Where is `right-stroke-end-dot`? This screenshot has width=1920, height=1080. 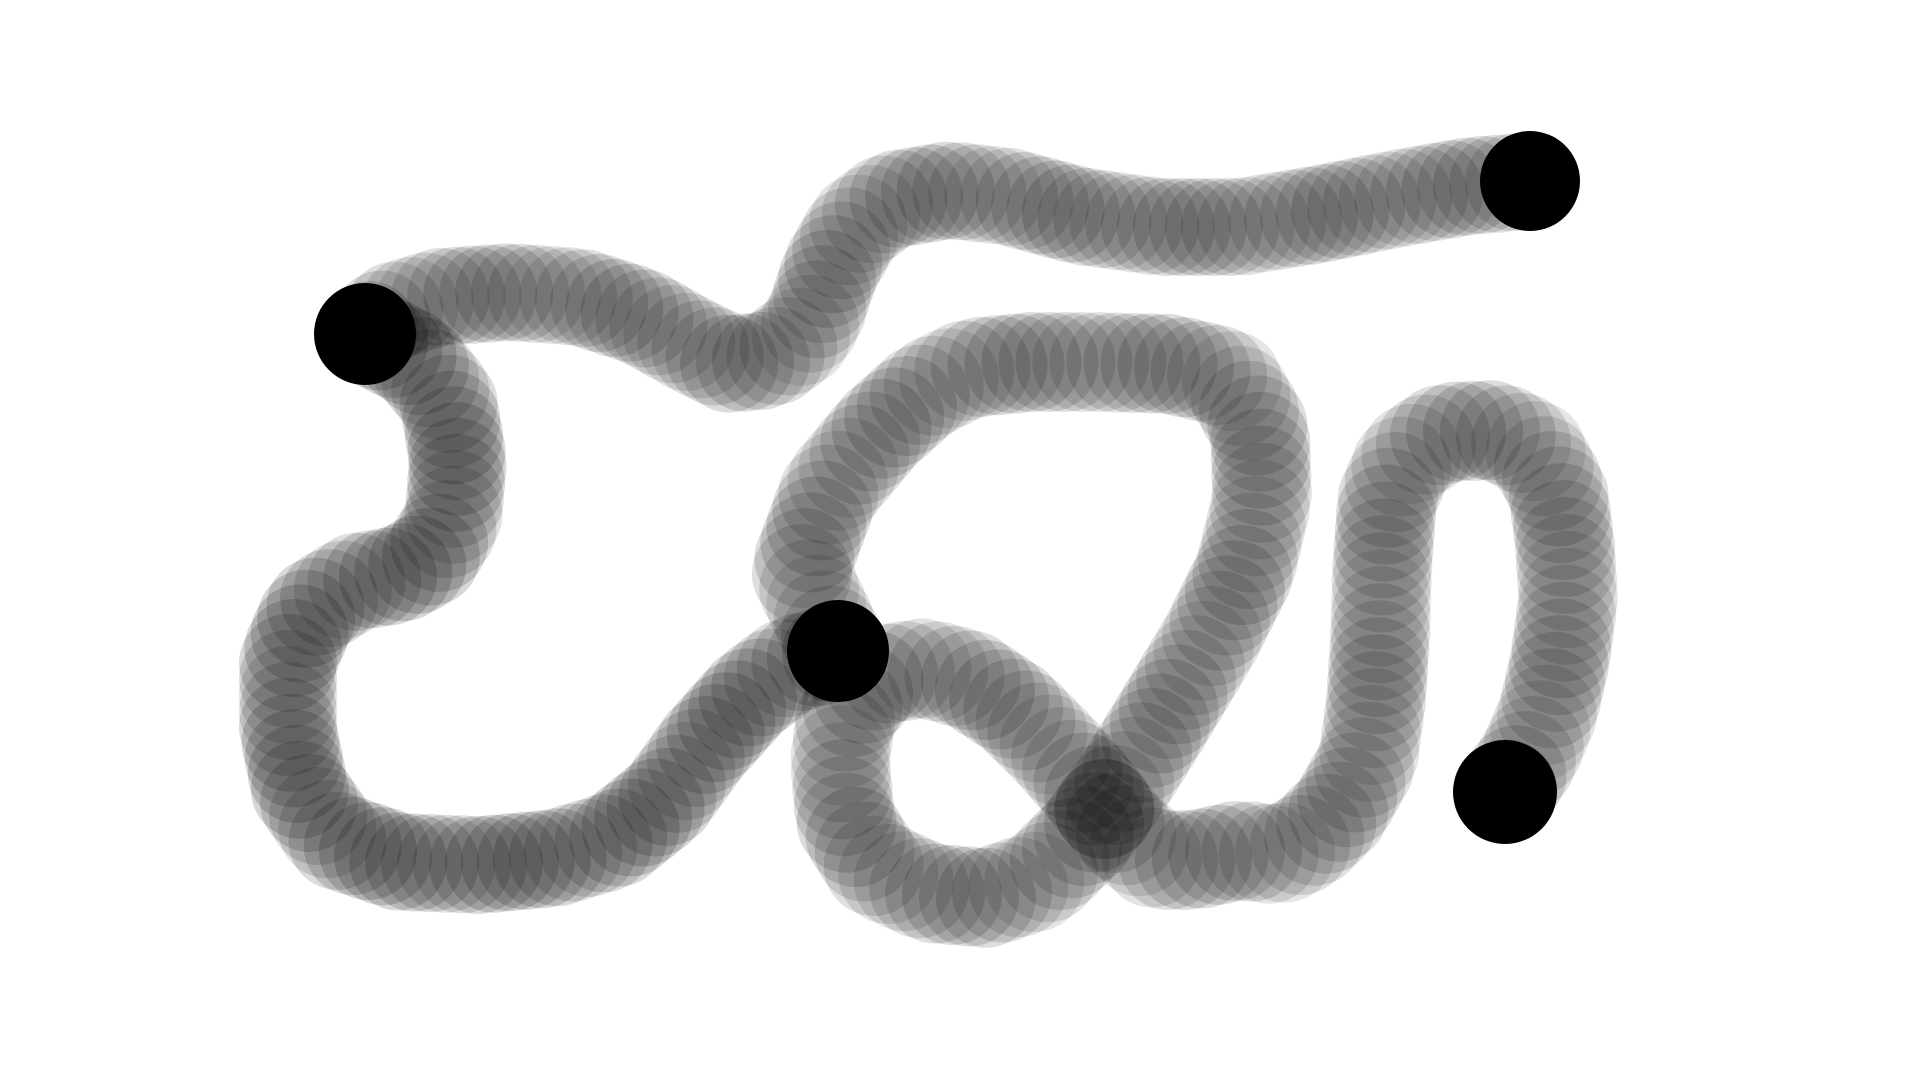
right-stroke-end-dot is located at coordinates (1505, 792).